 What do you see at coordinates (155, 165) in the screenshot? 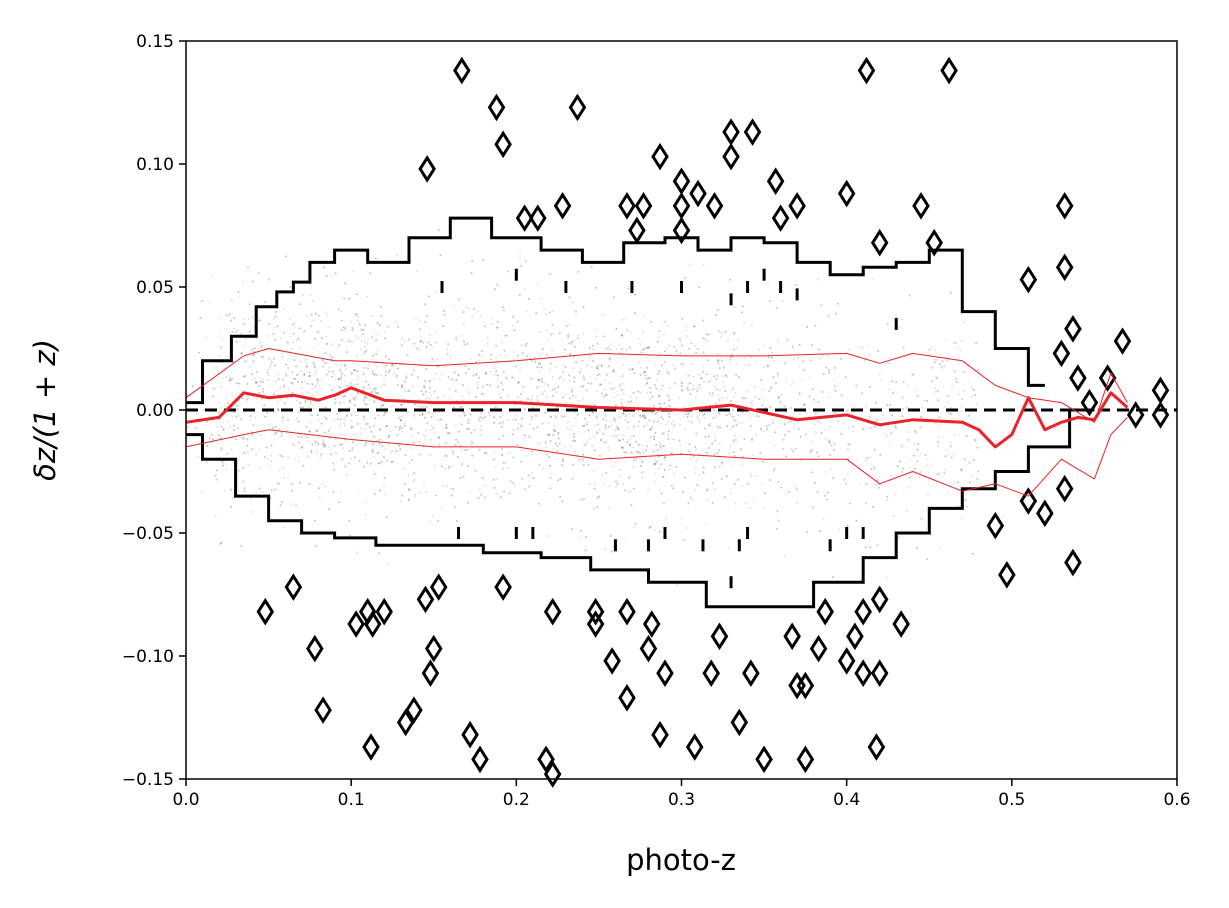
I see `y-tick-label: 0.10` at bounding box center [155, 165].